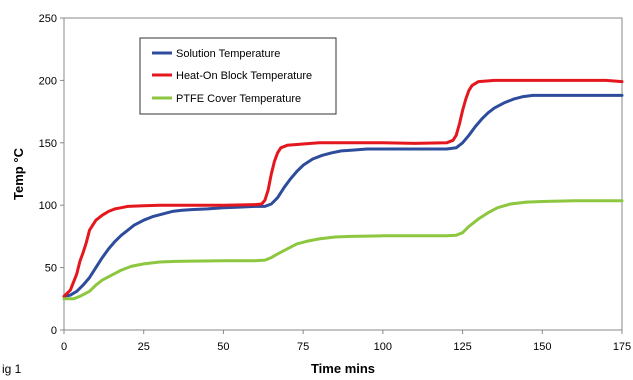 The image size is (633, 380). What do you see at coordinates (383, 347) in the screenshot?
I see `x-tick-label: 100` at bounding box center [383, 347].